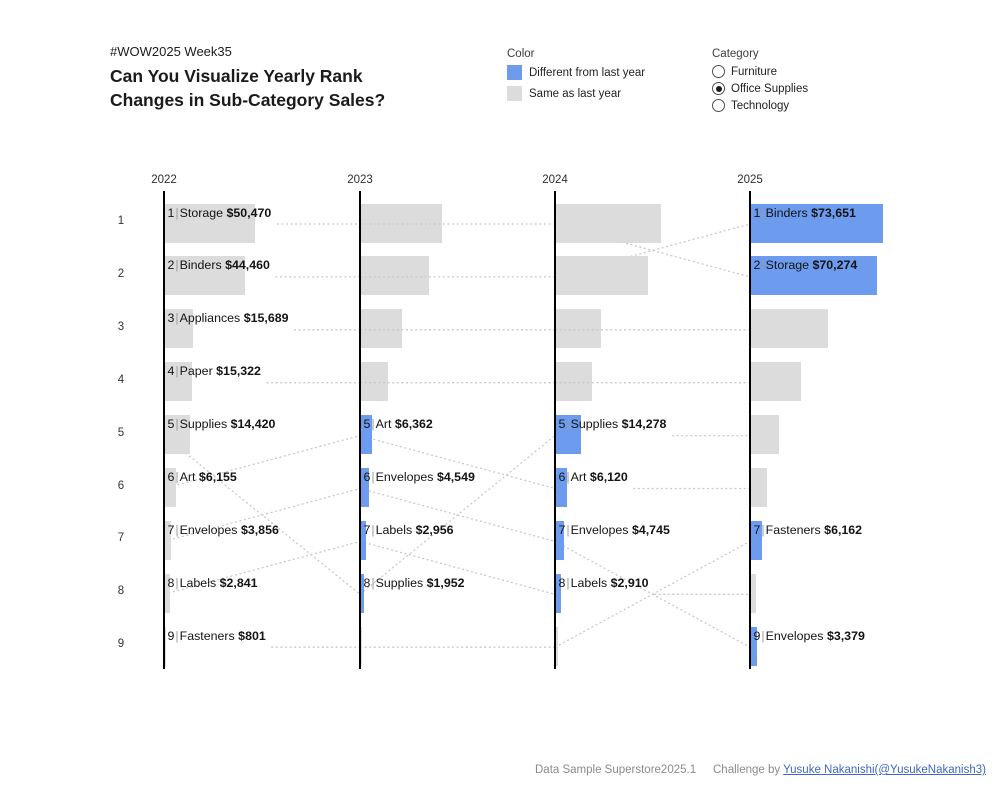 The image size is (1000, 800). What do you see at coordinates (164, 180) in the screenshot?
I see `year-label-2022: 2022` at bounding box center [164, 180].